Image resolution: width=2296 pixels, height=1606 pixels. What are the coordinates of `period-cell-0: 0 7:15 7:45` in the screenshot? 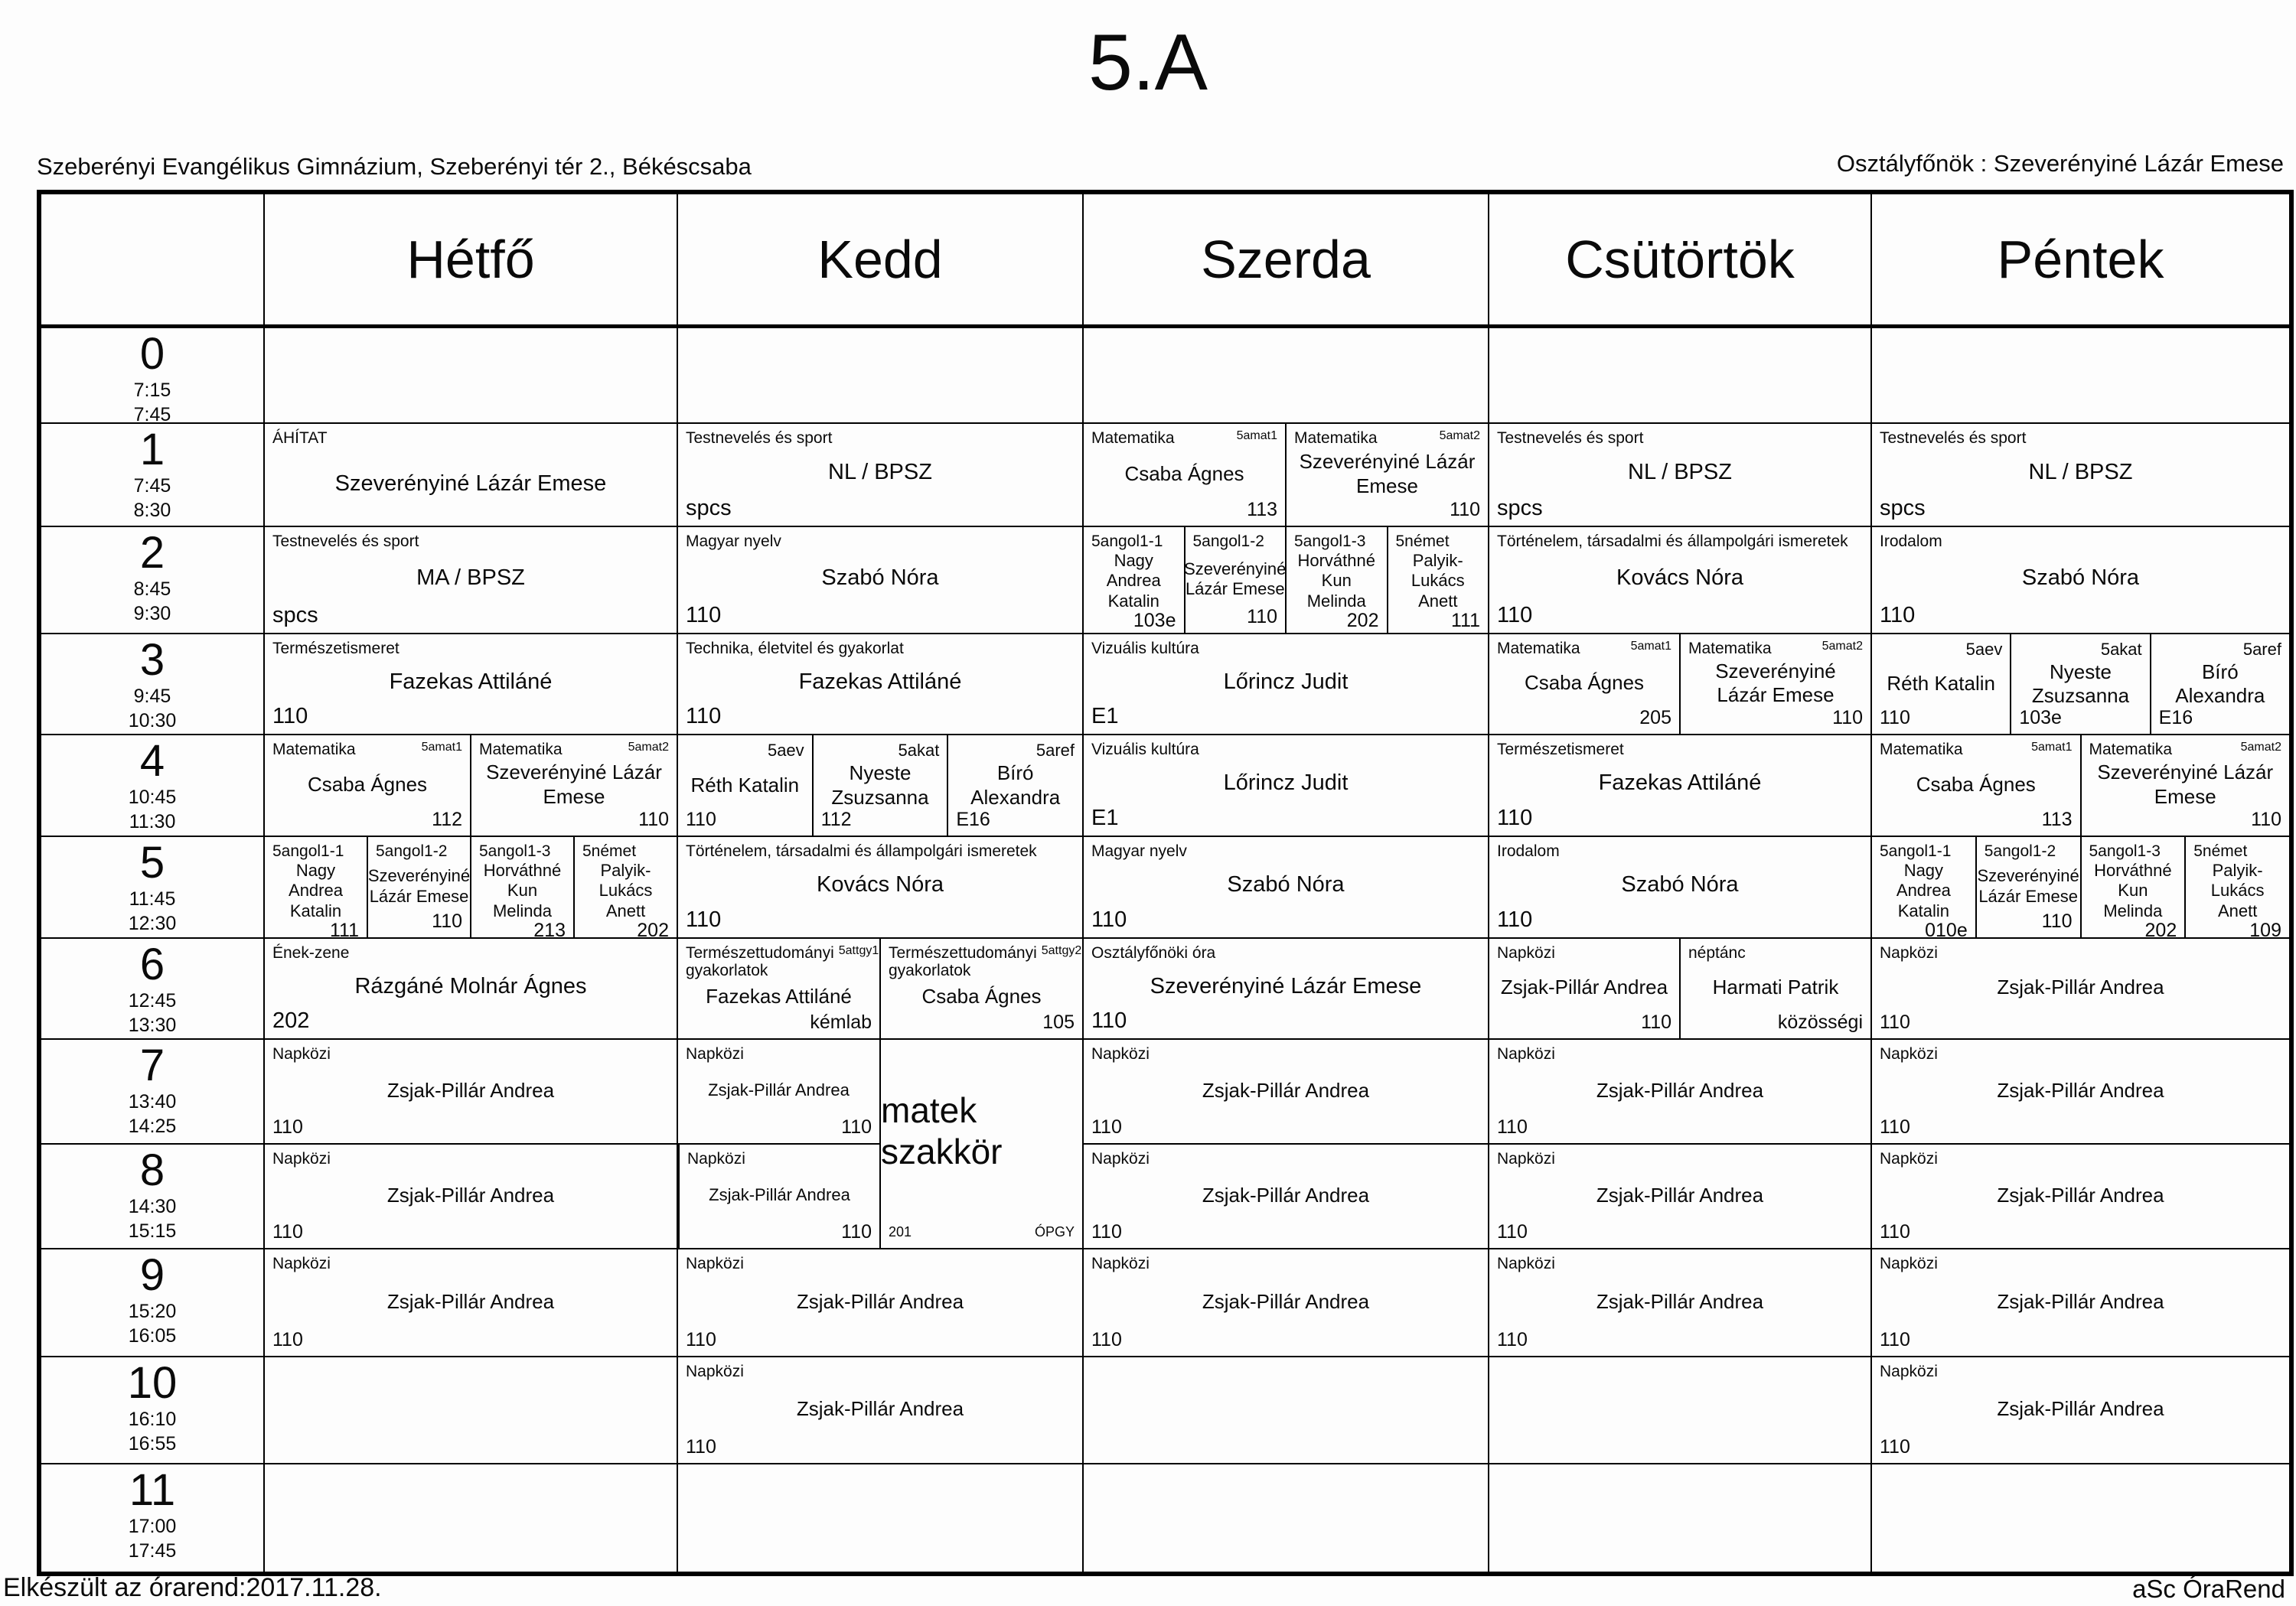 It's located at (153, 376).